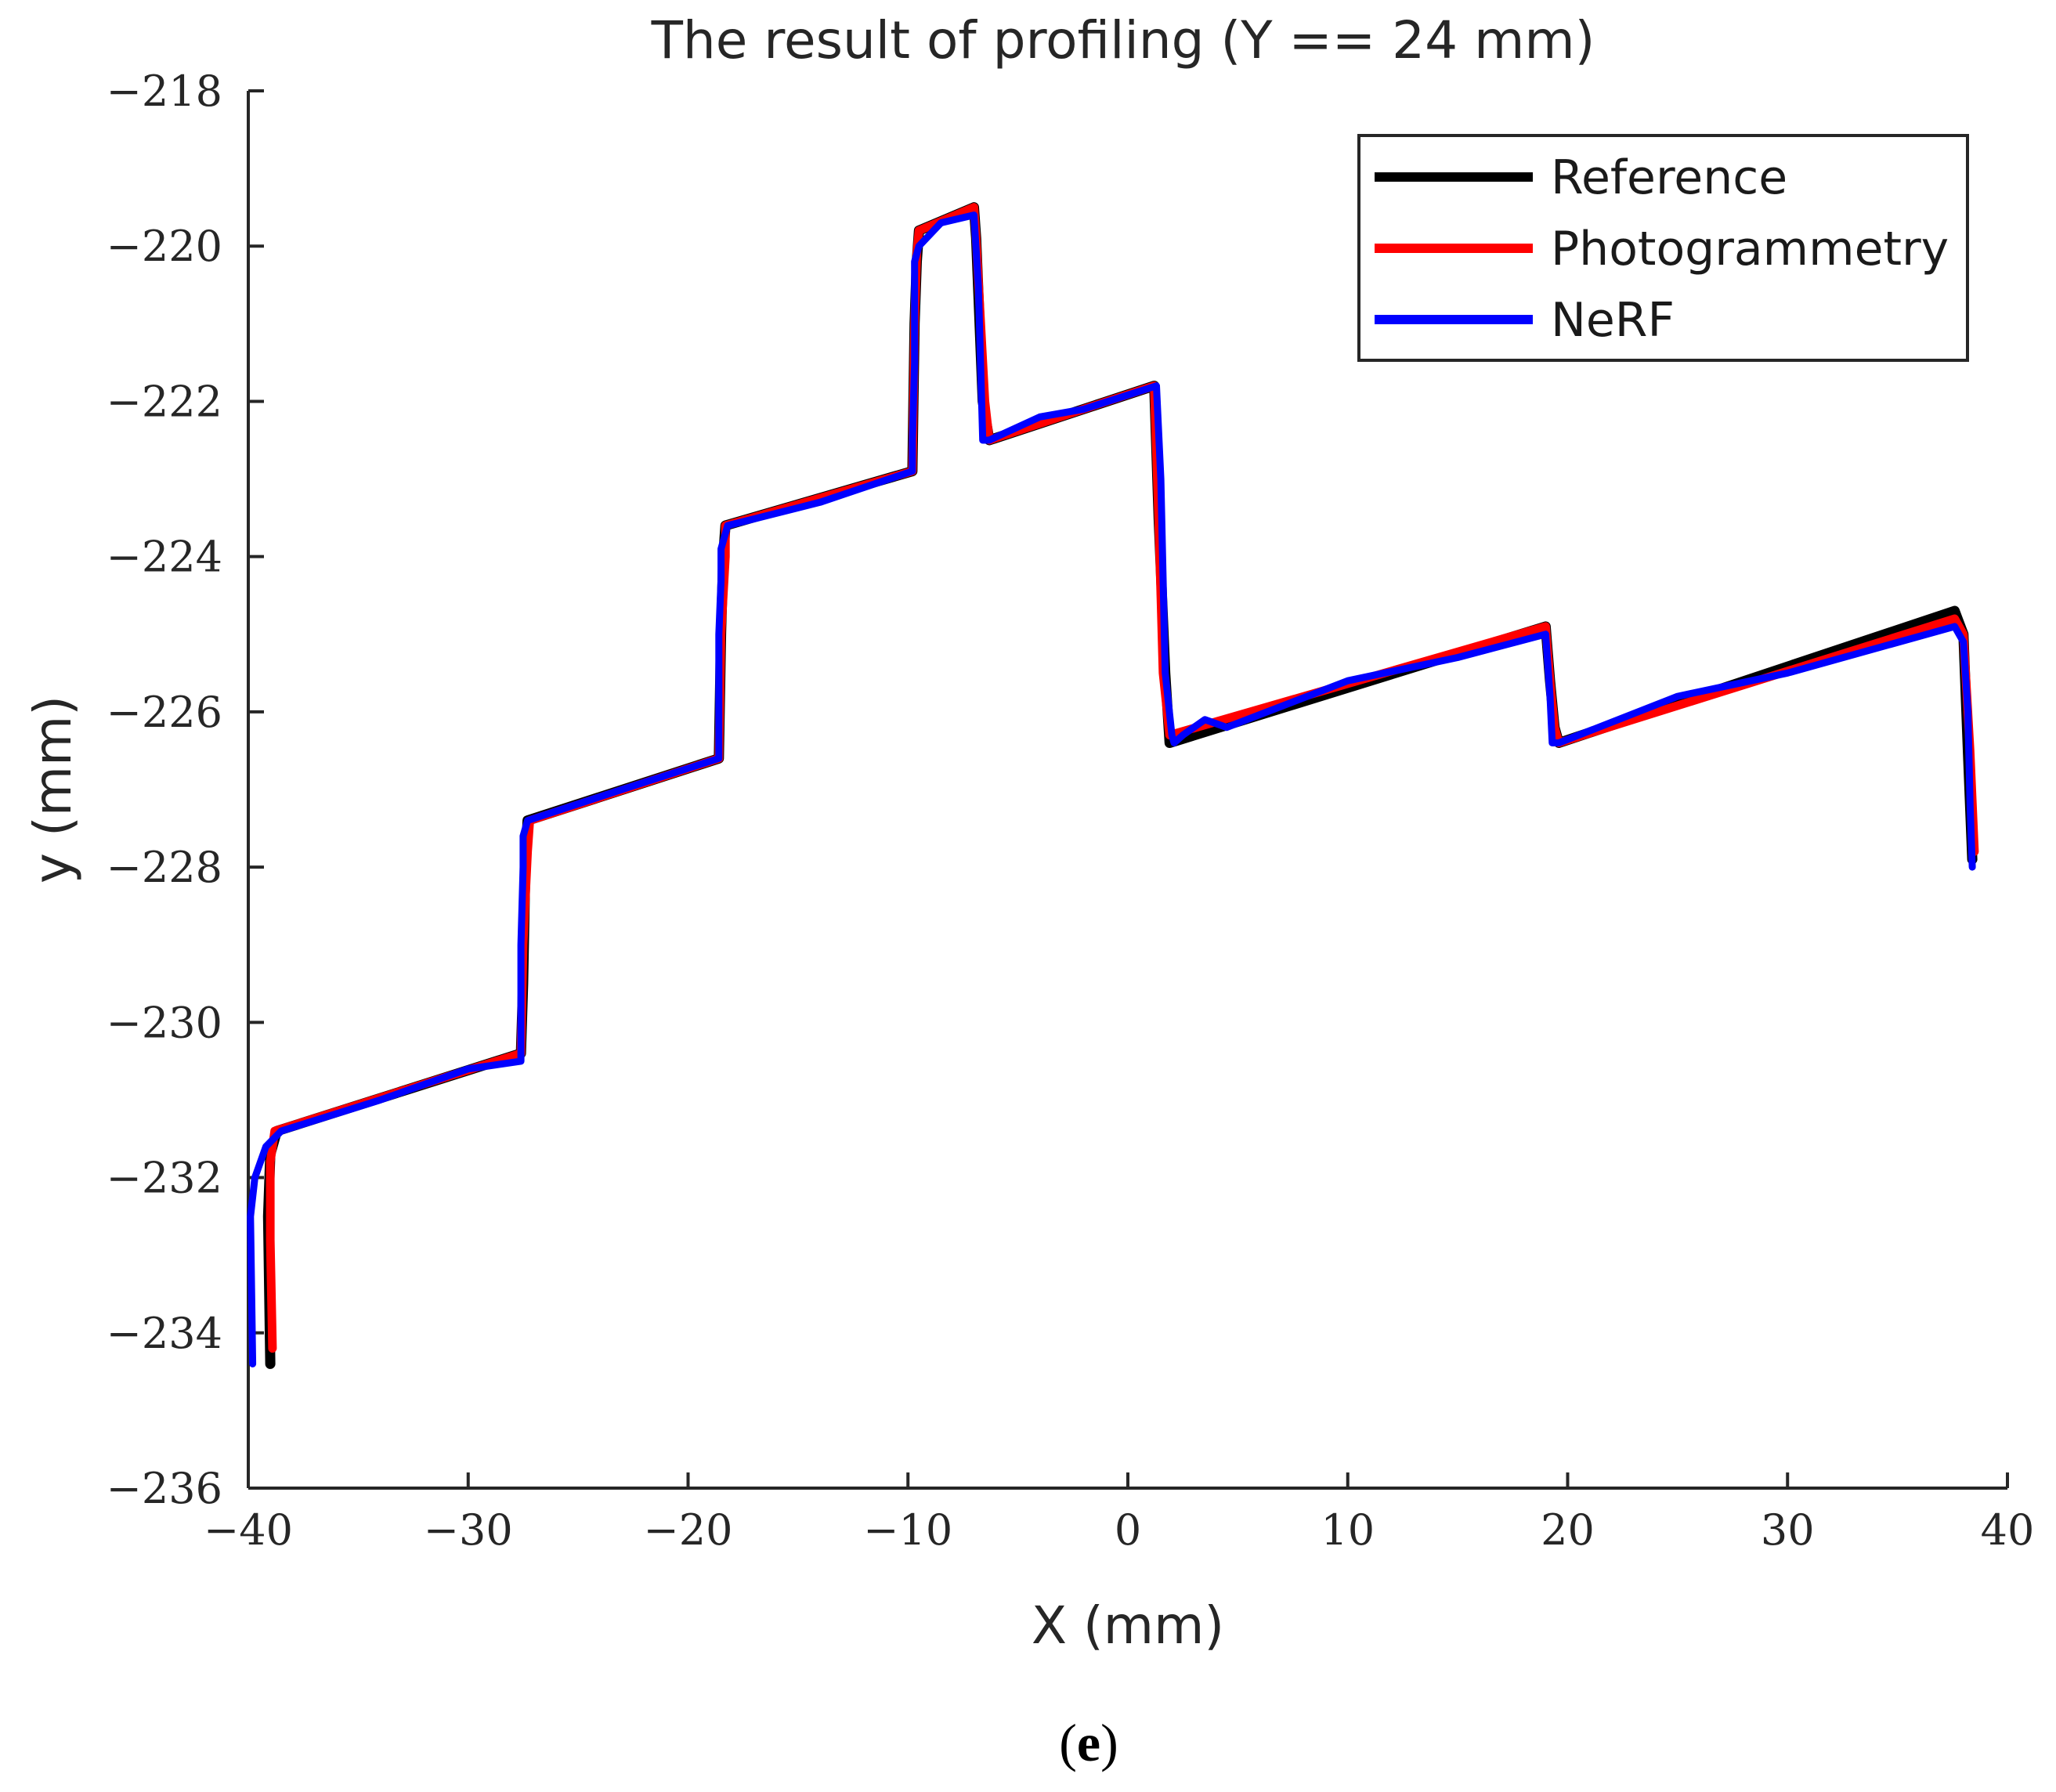 This screenshot has height=1792, width=2056. I want to click on x-tick-label: −30, so click(468, 1530).